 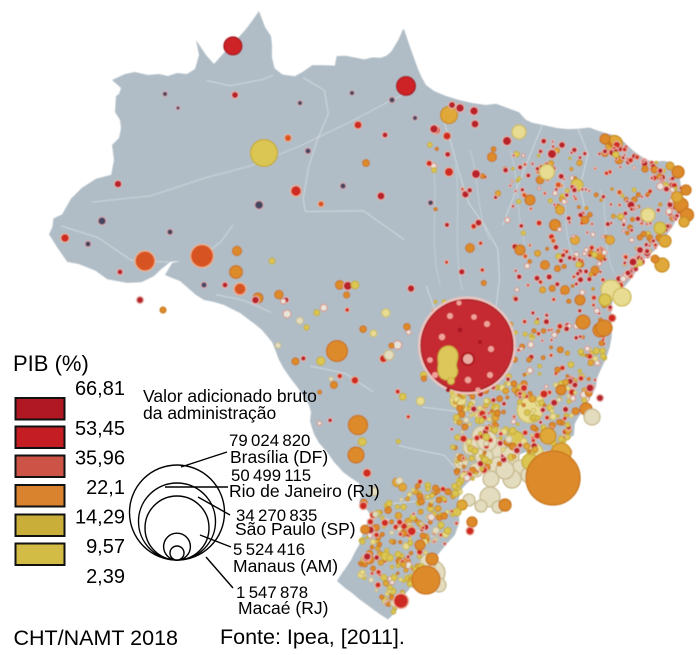 What do you see at coordinates (100, 389) in the screenshot?
I see `svg-text: 66,81` at bounding box center [100, 389].